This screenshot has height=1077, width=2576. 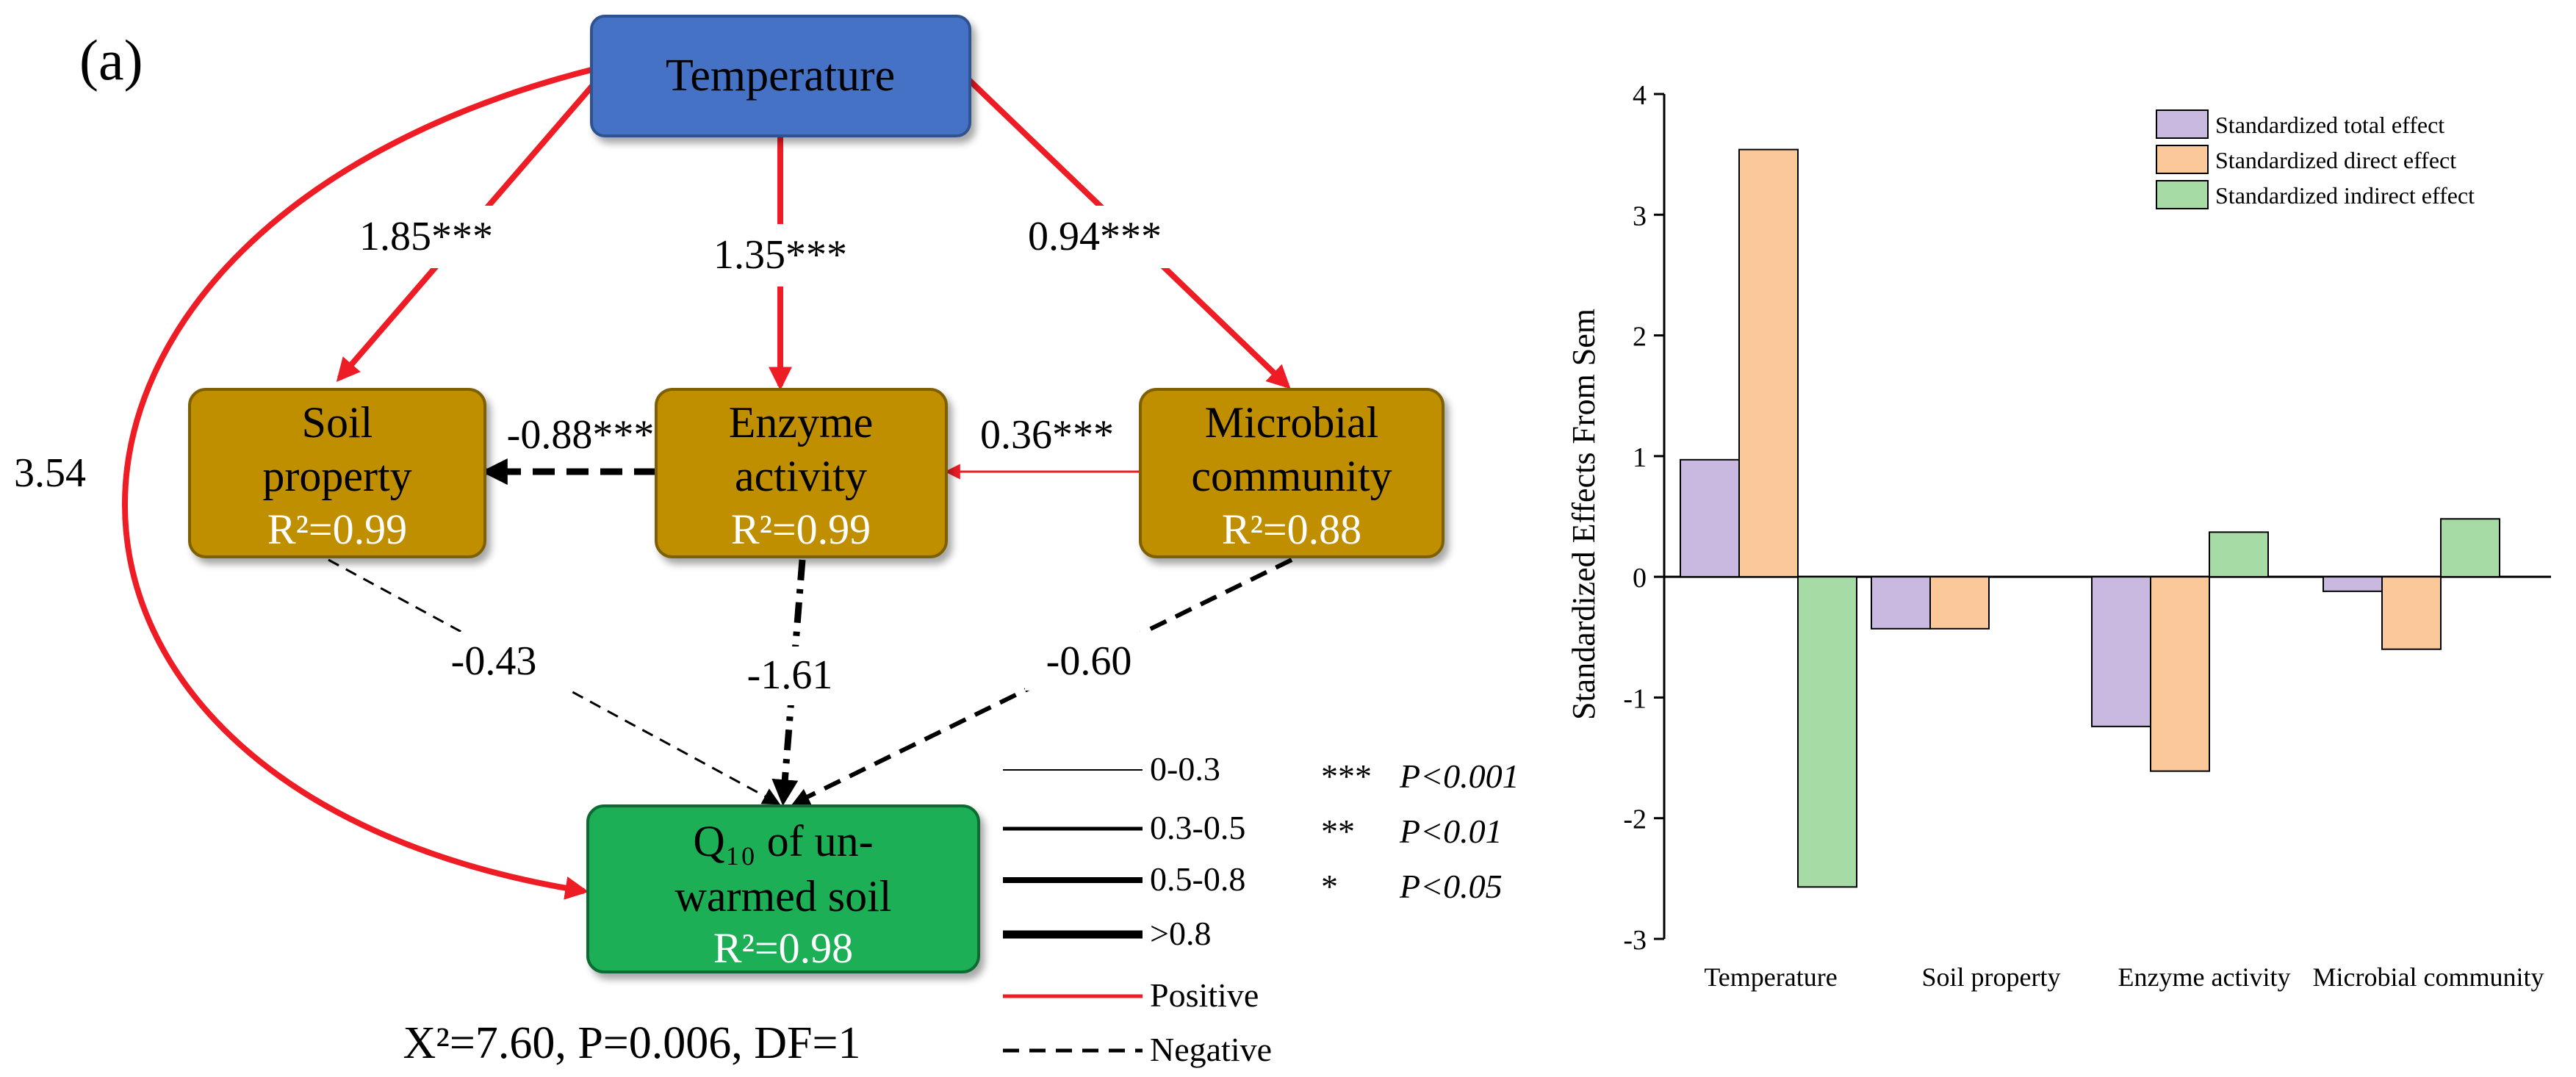 I want to click on path-soil-q10, so click(x=554, y=681).